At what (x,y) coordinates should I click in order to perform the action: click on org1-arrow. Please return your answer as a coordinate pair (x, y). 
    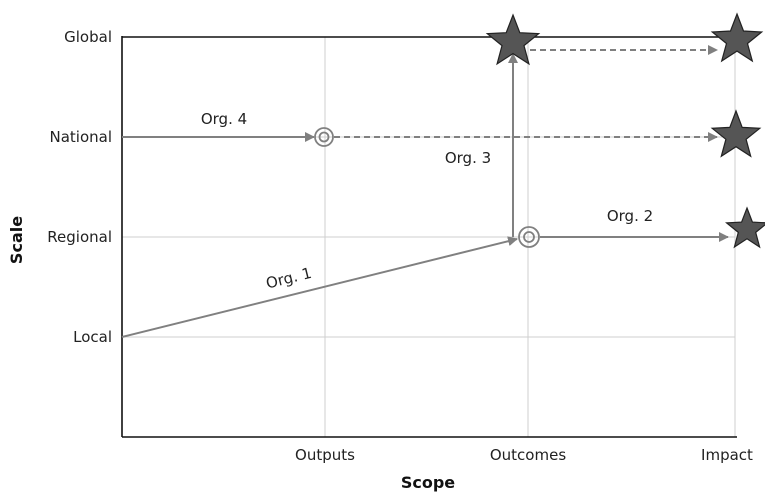
    Looking at the image, I should click on (319, 287).